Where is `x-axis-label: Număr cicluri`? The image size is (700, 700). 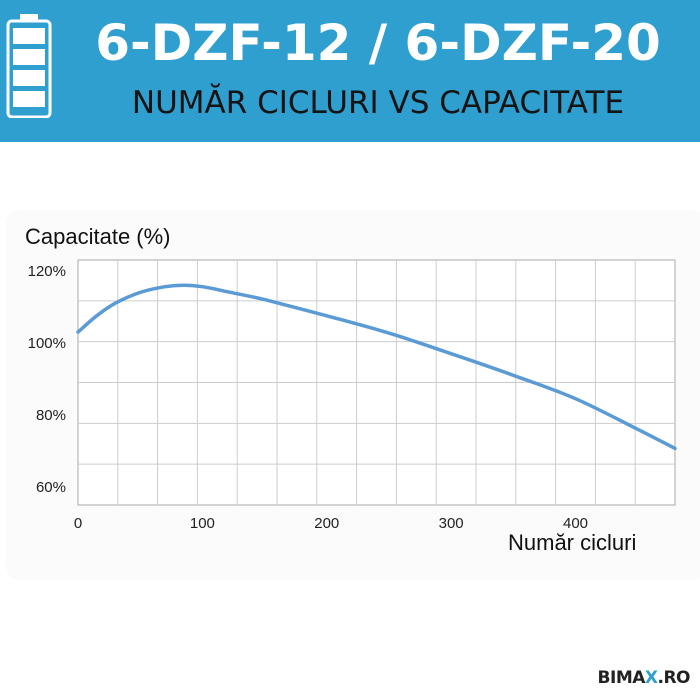
x-axis-label: Număr cicluri is located at coordinates (572, 542).